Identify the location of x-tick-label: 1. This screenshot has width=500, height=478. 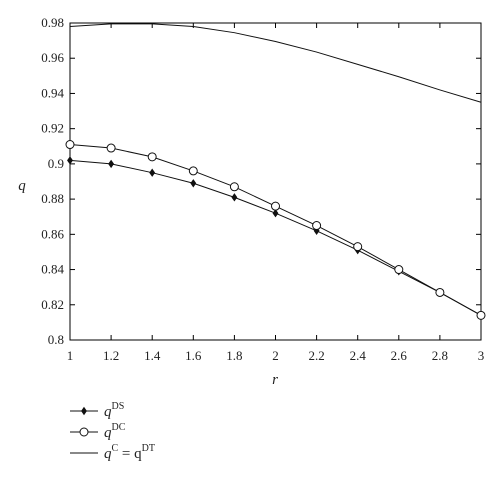
(70, 355).